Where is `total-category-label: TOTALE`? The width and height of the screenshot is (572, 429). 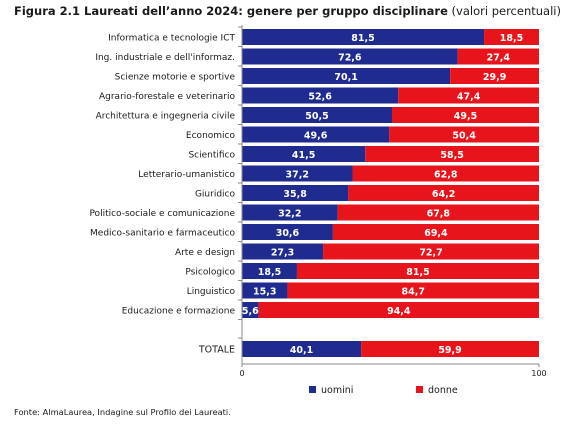 total-category-label: TOTALE is located at coordinates (216, 350).